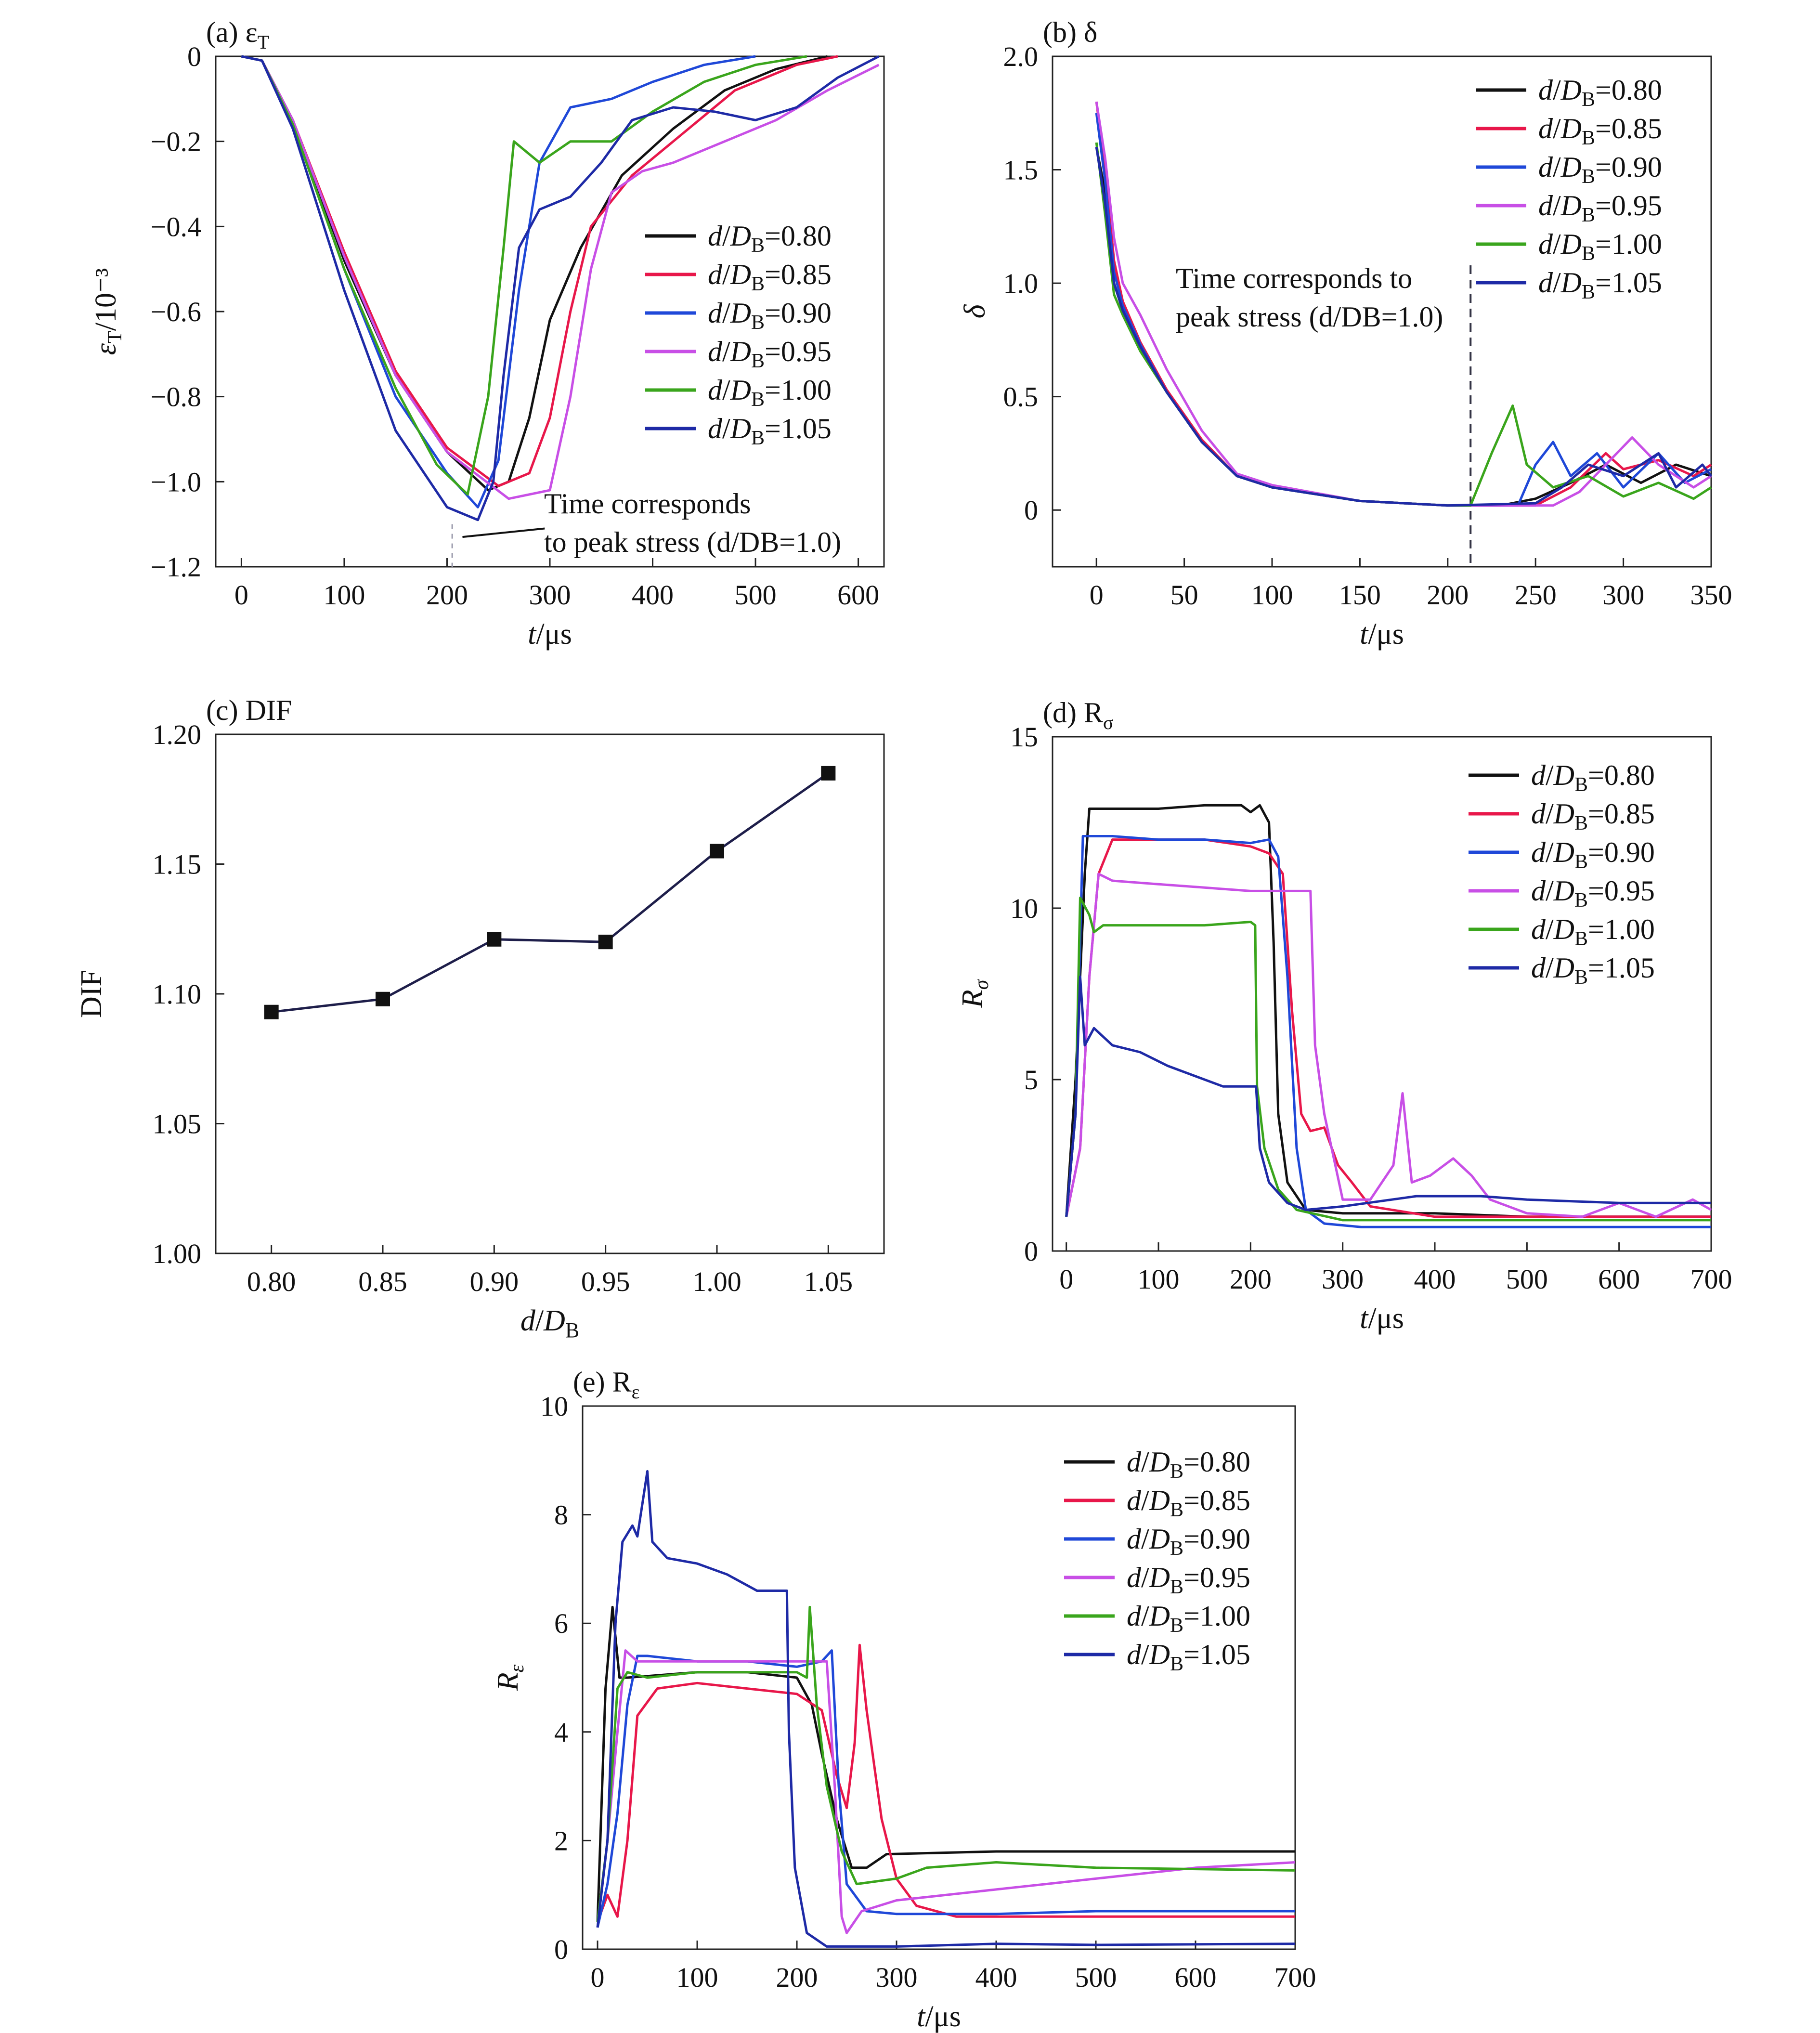 This screenshot has width=1820, height=2033. I want to click on x-tick-label: 0, so click(1066, 1280).